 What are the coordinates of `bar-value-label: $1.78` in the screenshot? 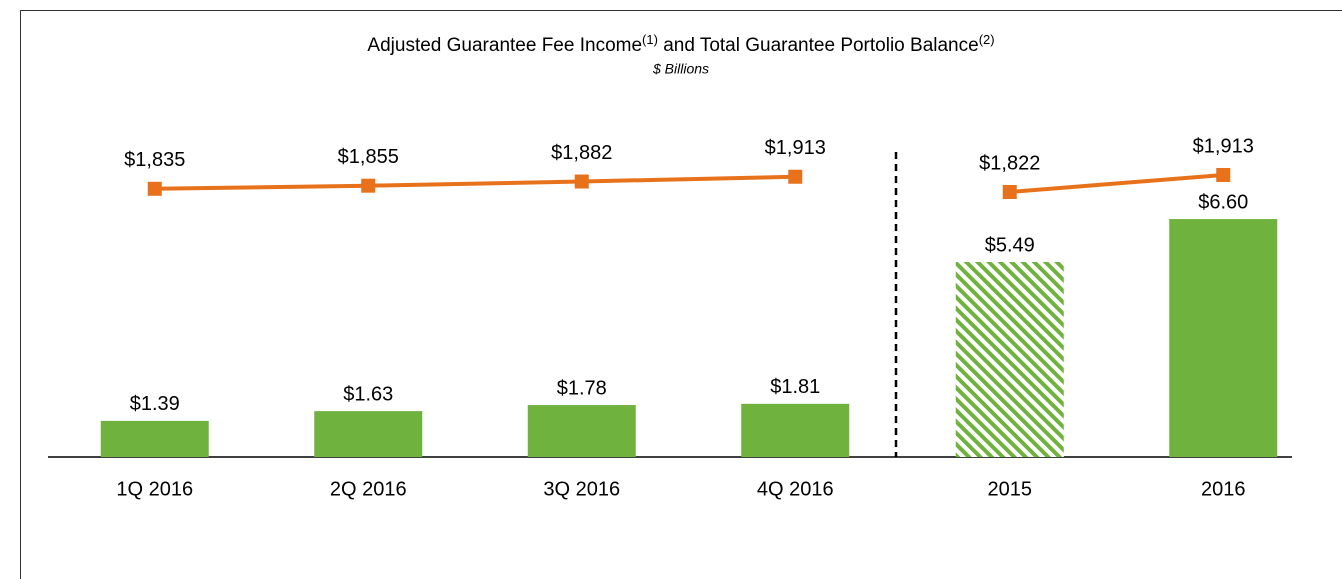 It's located at (582, 388).